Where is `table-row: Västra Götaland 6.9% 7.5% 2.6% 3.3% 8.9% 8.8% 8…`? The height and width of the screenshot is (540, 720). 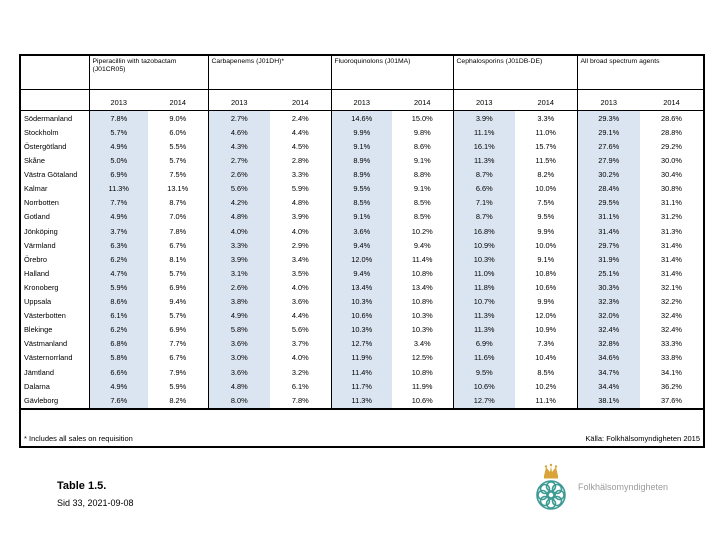
table-row: Västra Götaland 6.9% 7.5% 2.6% 3.3% 8.9% 8.8% 8… is located at coordinates (362, 174).